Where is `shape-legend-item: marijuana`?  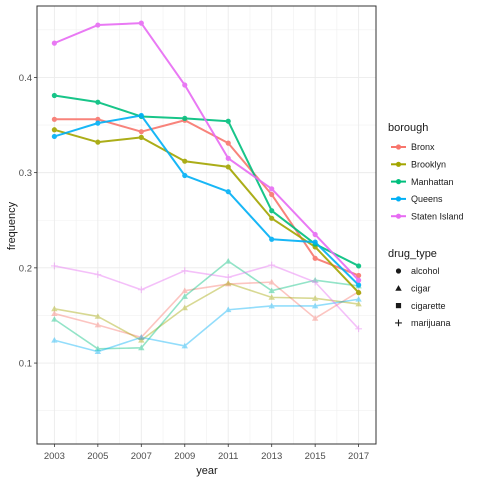
shape-legend-item: marijuana is located at coordinates (423, 323).